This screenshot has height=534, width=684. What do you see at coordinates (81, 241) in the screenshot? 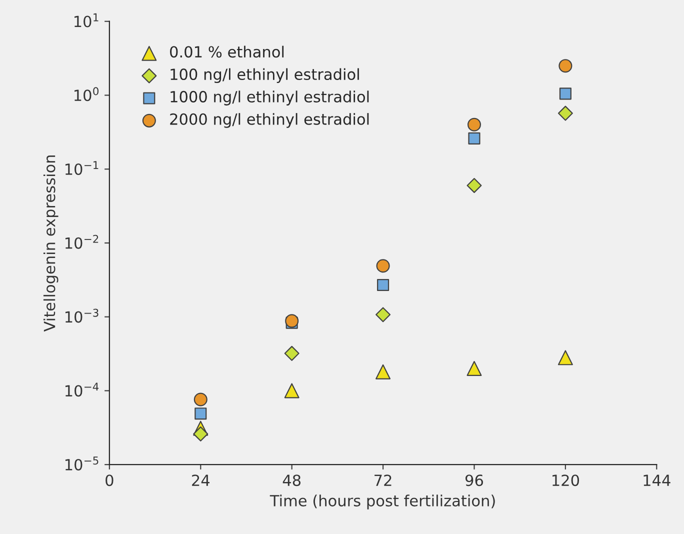
I see `y-tick-label: 10$^{−2}$` at bounding box center [81, 241].